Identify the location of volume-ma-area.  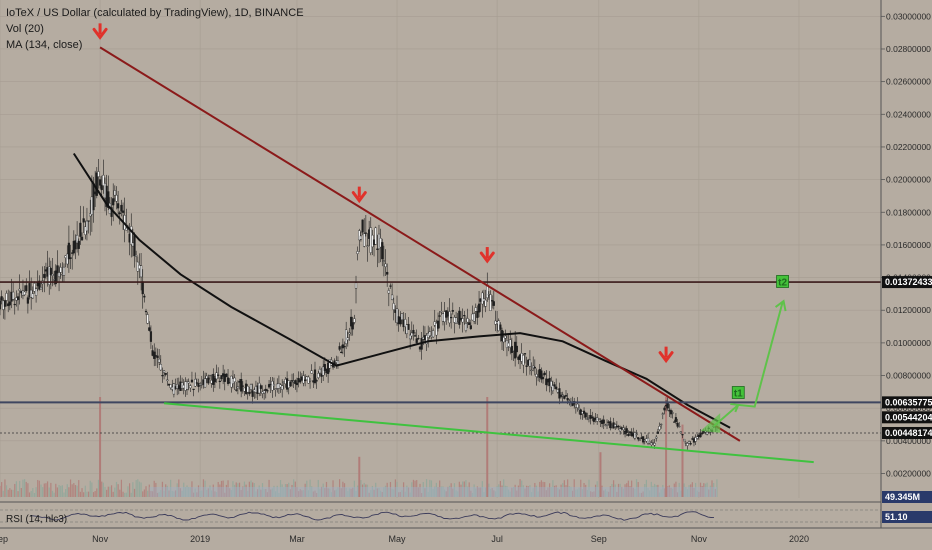
(433, 492).